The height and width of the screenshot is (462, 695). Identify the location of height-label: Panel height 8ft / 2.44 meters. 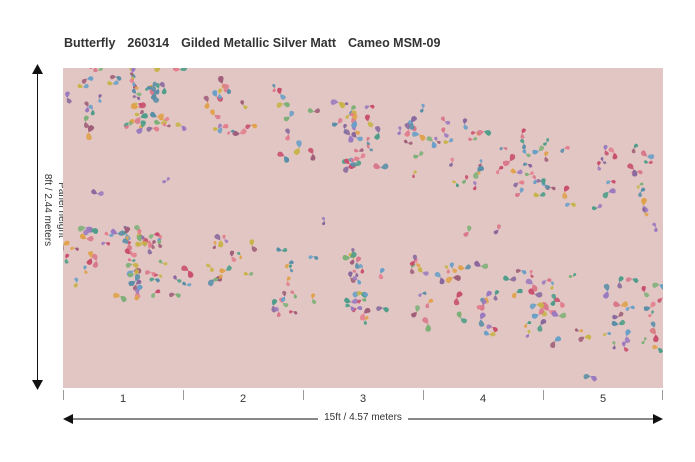
(48, 210).